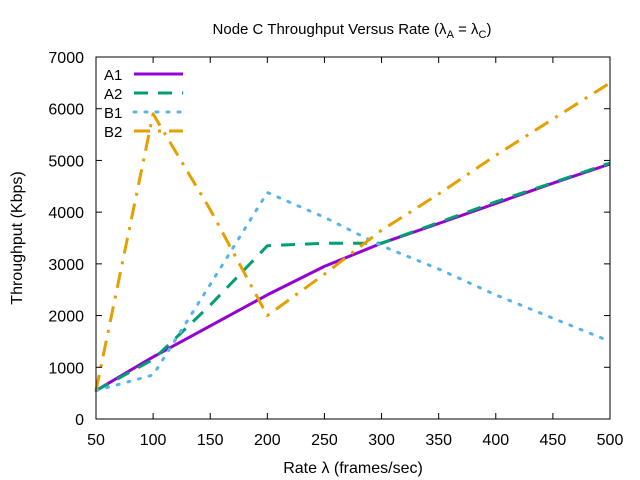  I want to click on y-axis-title: Throughput (Kbps), so click(17, 237).